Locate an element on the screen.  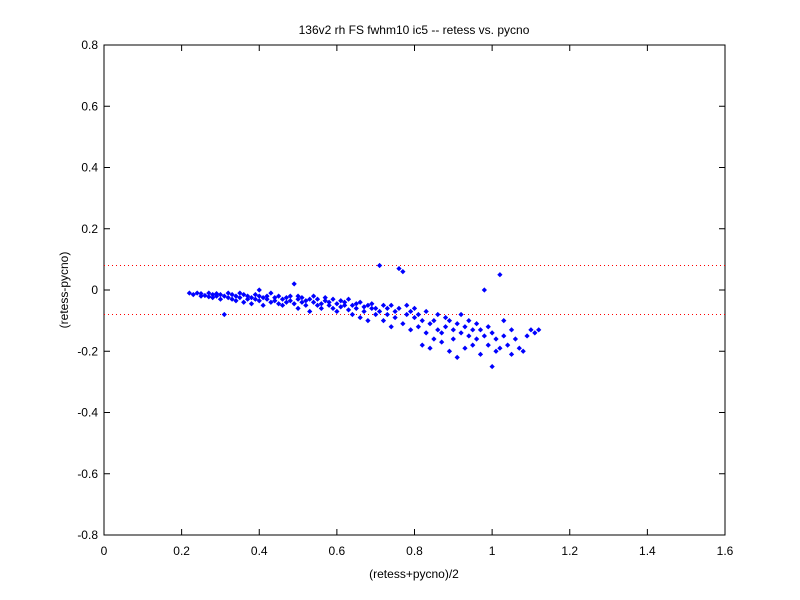
x-tick-label: 1 is located at coordinates (492, 551).